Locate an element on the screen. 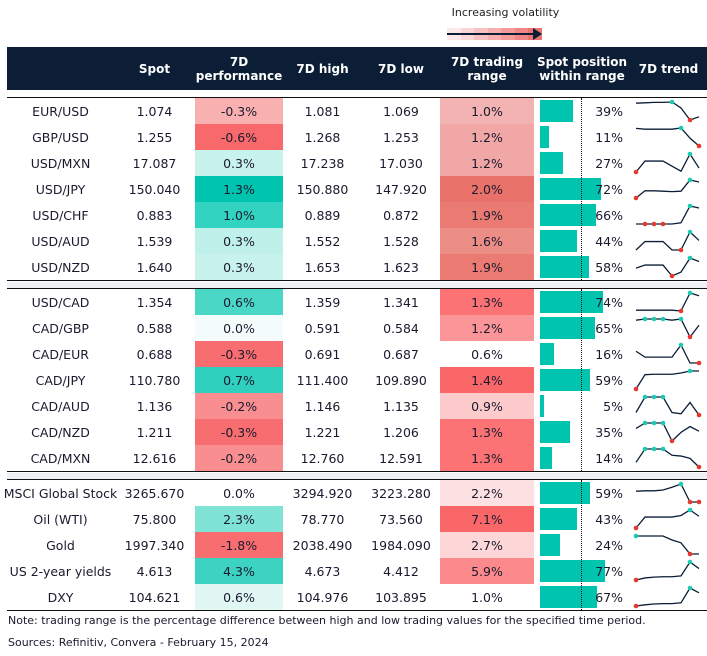 The height and width of the screenshot is (656, 707). cell-high: 2038.490 is located at coordinates (322, 545).